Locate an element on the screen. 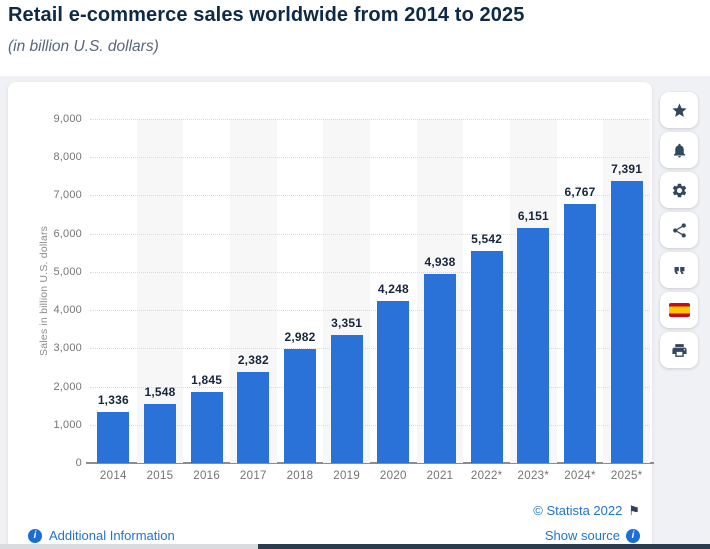 The height and width of the screenshot is (549, 710). y-axis-tick-label: 8,000 is located at coordinates (67, 157).